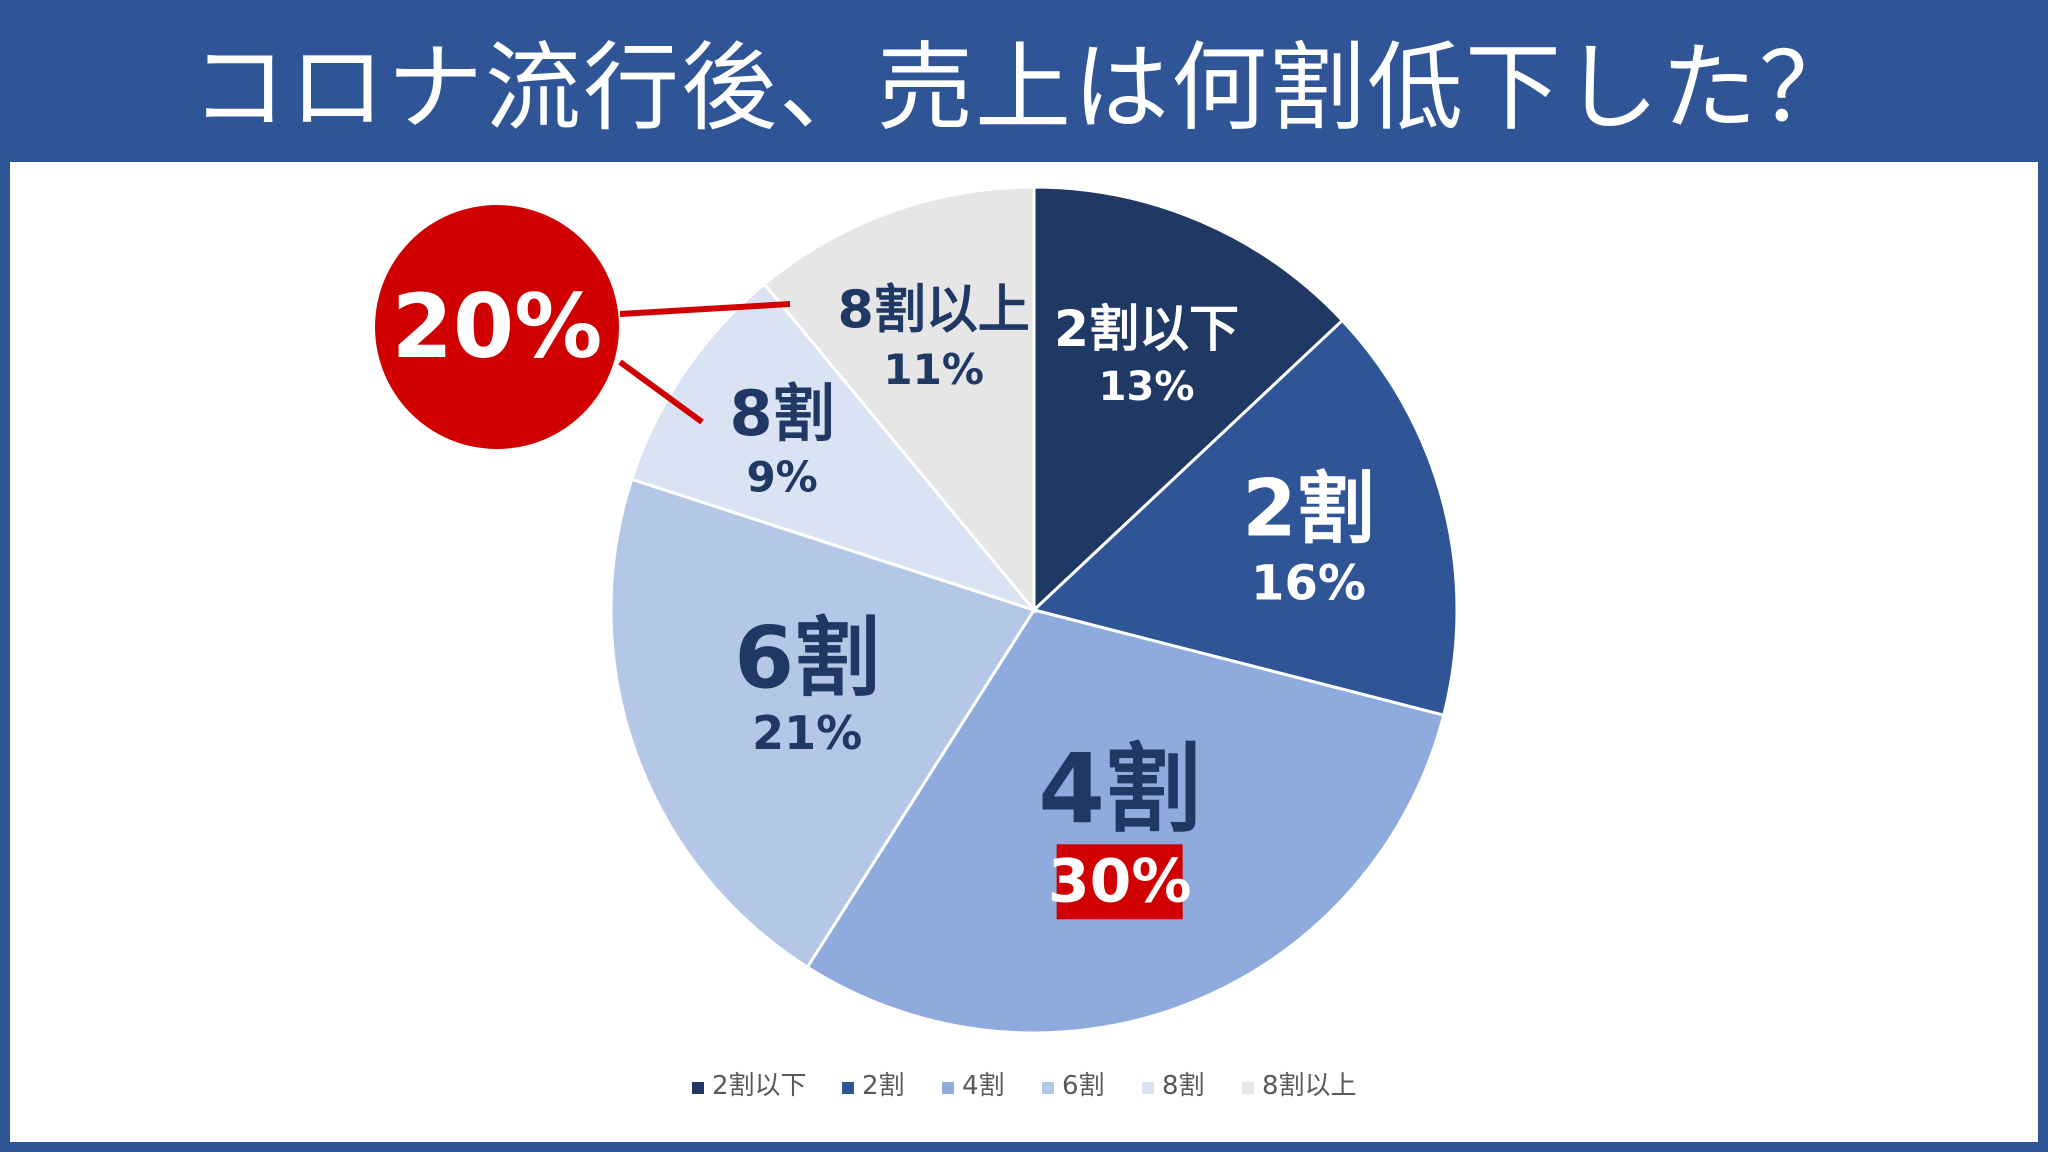 The image size is (2048, 1152). Describe the element at coordinates (1146, 329) in the screenshot. I see `slice-category-label: 2割以下` at that location.